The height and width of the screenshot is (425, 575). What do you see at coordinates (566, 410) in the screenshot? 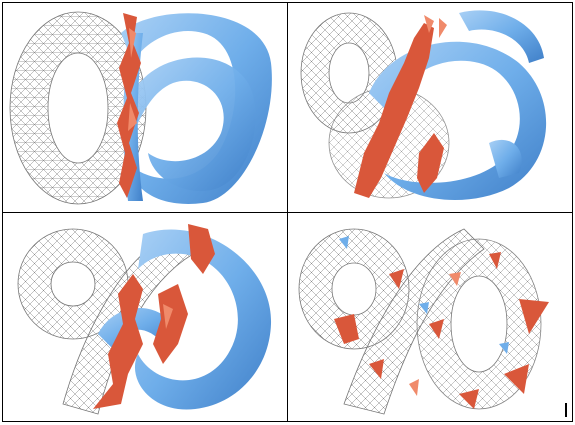
I see `text-cursor` at bounding box center [566, 410].